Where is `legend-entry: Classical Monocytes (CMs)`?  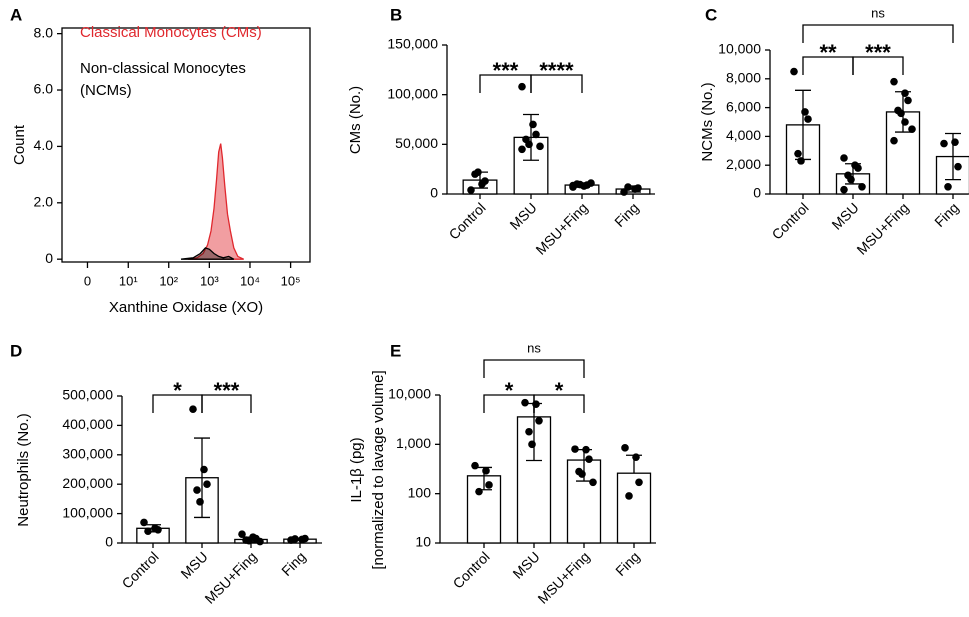
legend-entry: Classical Monocytes (CMs) is located at coordinates (171, 32).